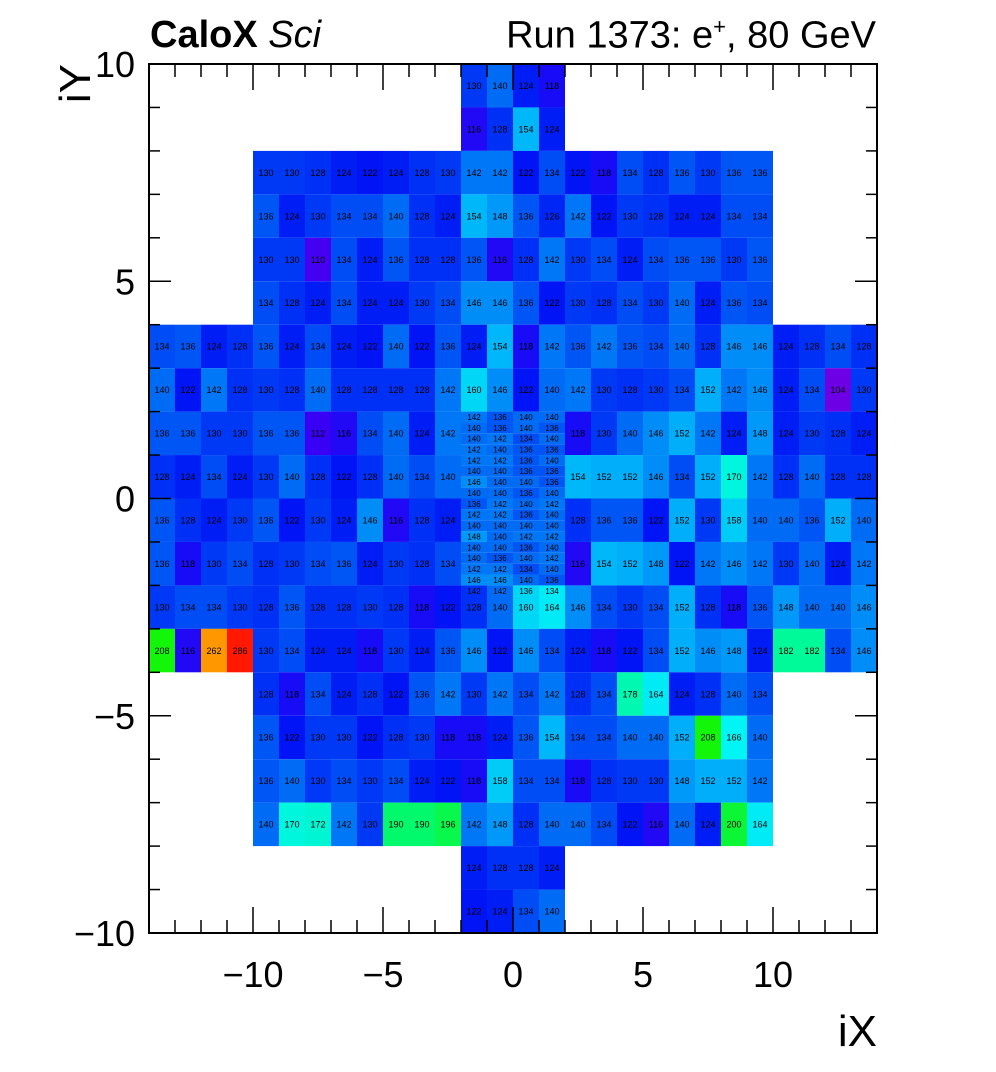 Image resolution: width=996 pixels, height=1072 pixels. I want to click on heatmap-cell-label: 134, so click(447, 564).